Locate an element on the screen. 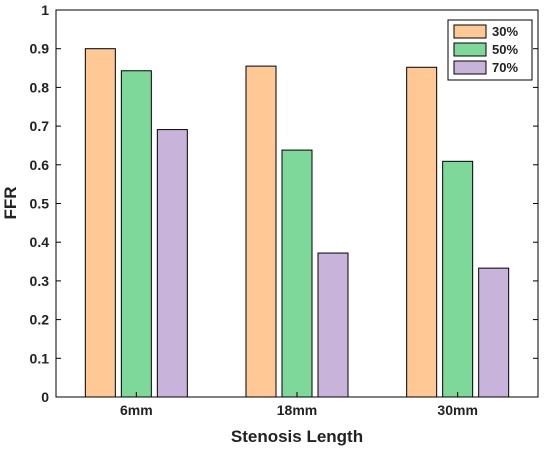 The height and width of the screenshot is (449, 550). y-axis-title: FFR is located at coordinates (10, 202).